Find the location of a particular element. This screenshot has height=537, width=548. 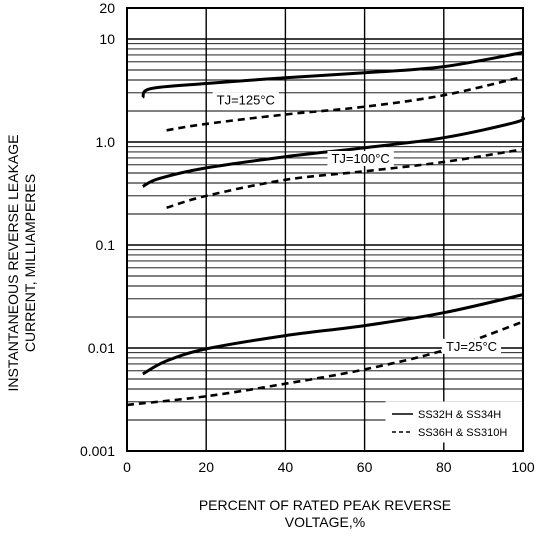

x-tick-label: 40 is located at coordinates (286, 467).